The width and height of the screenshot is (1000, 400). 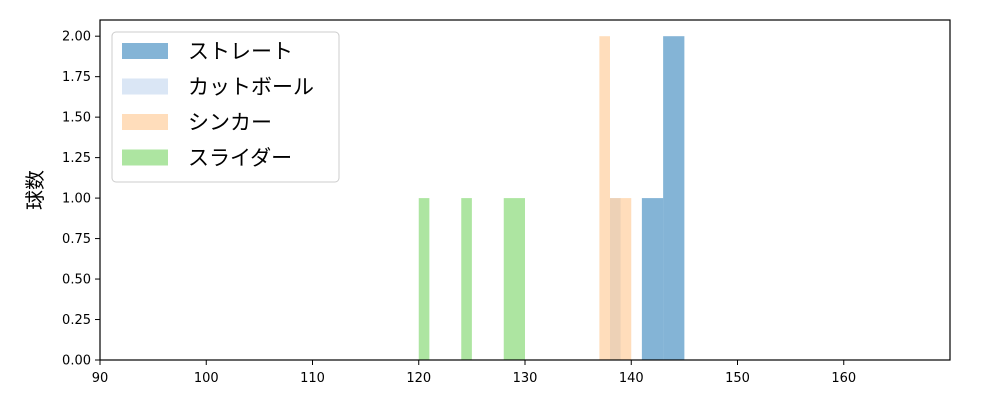 What do you see at coordinates (240, 52) in the screenshot?
I see `legend-label: ストレート` at bounding box center [240, 52].